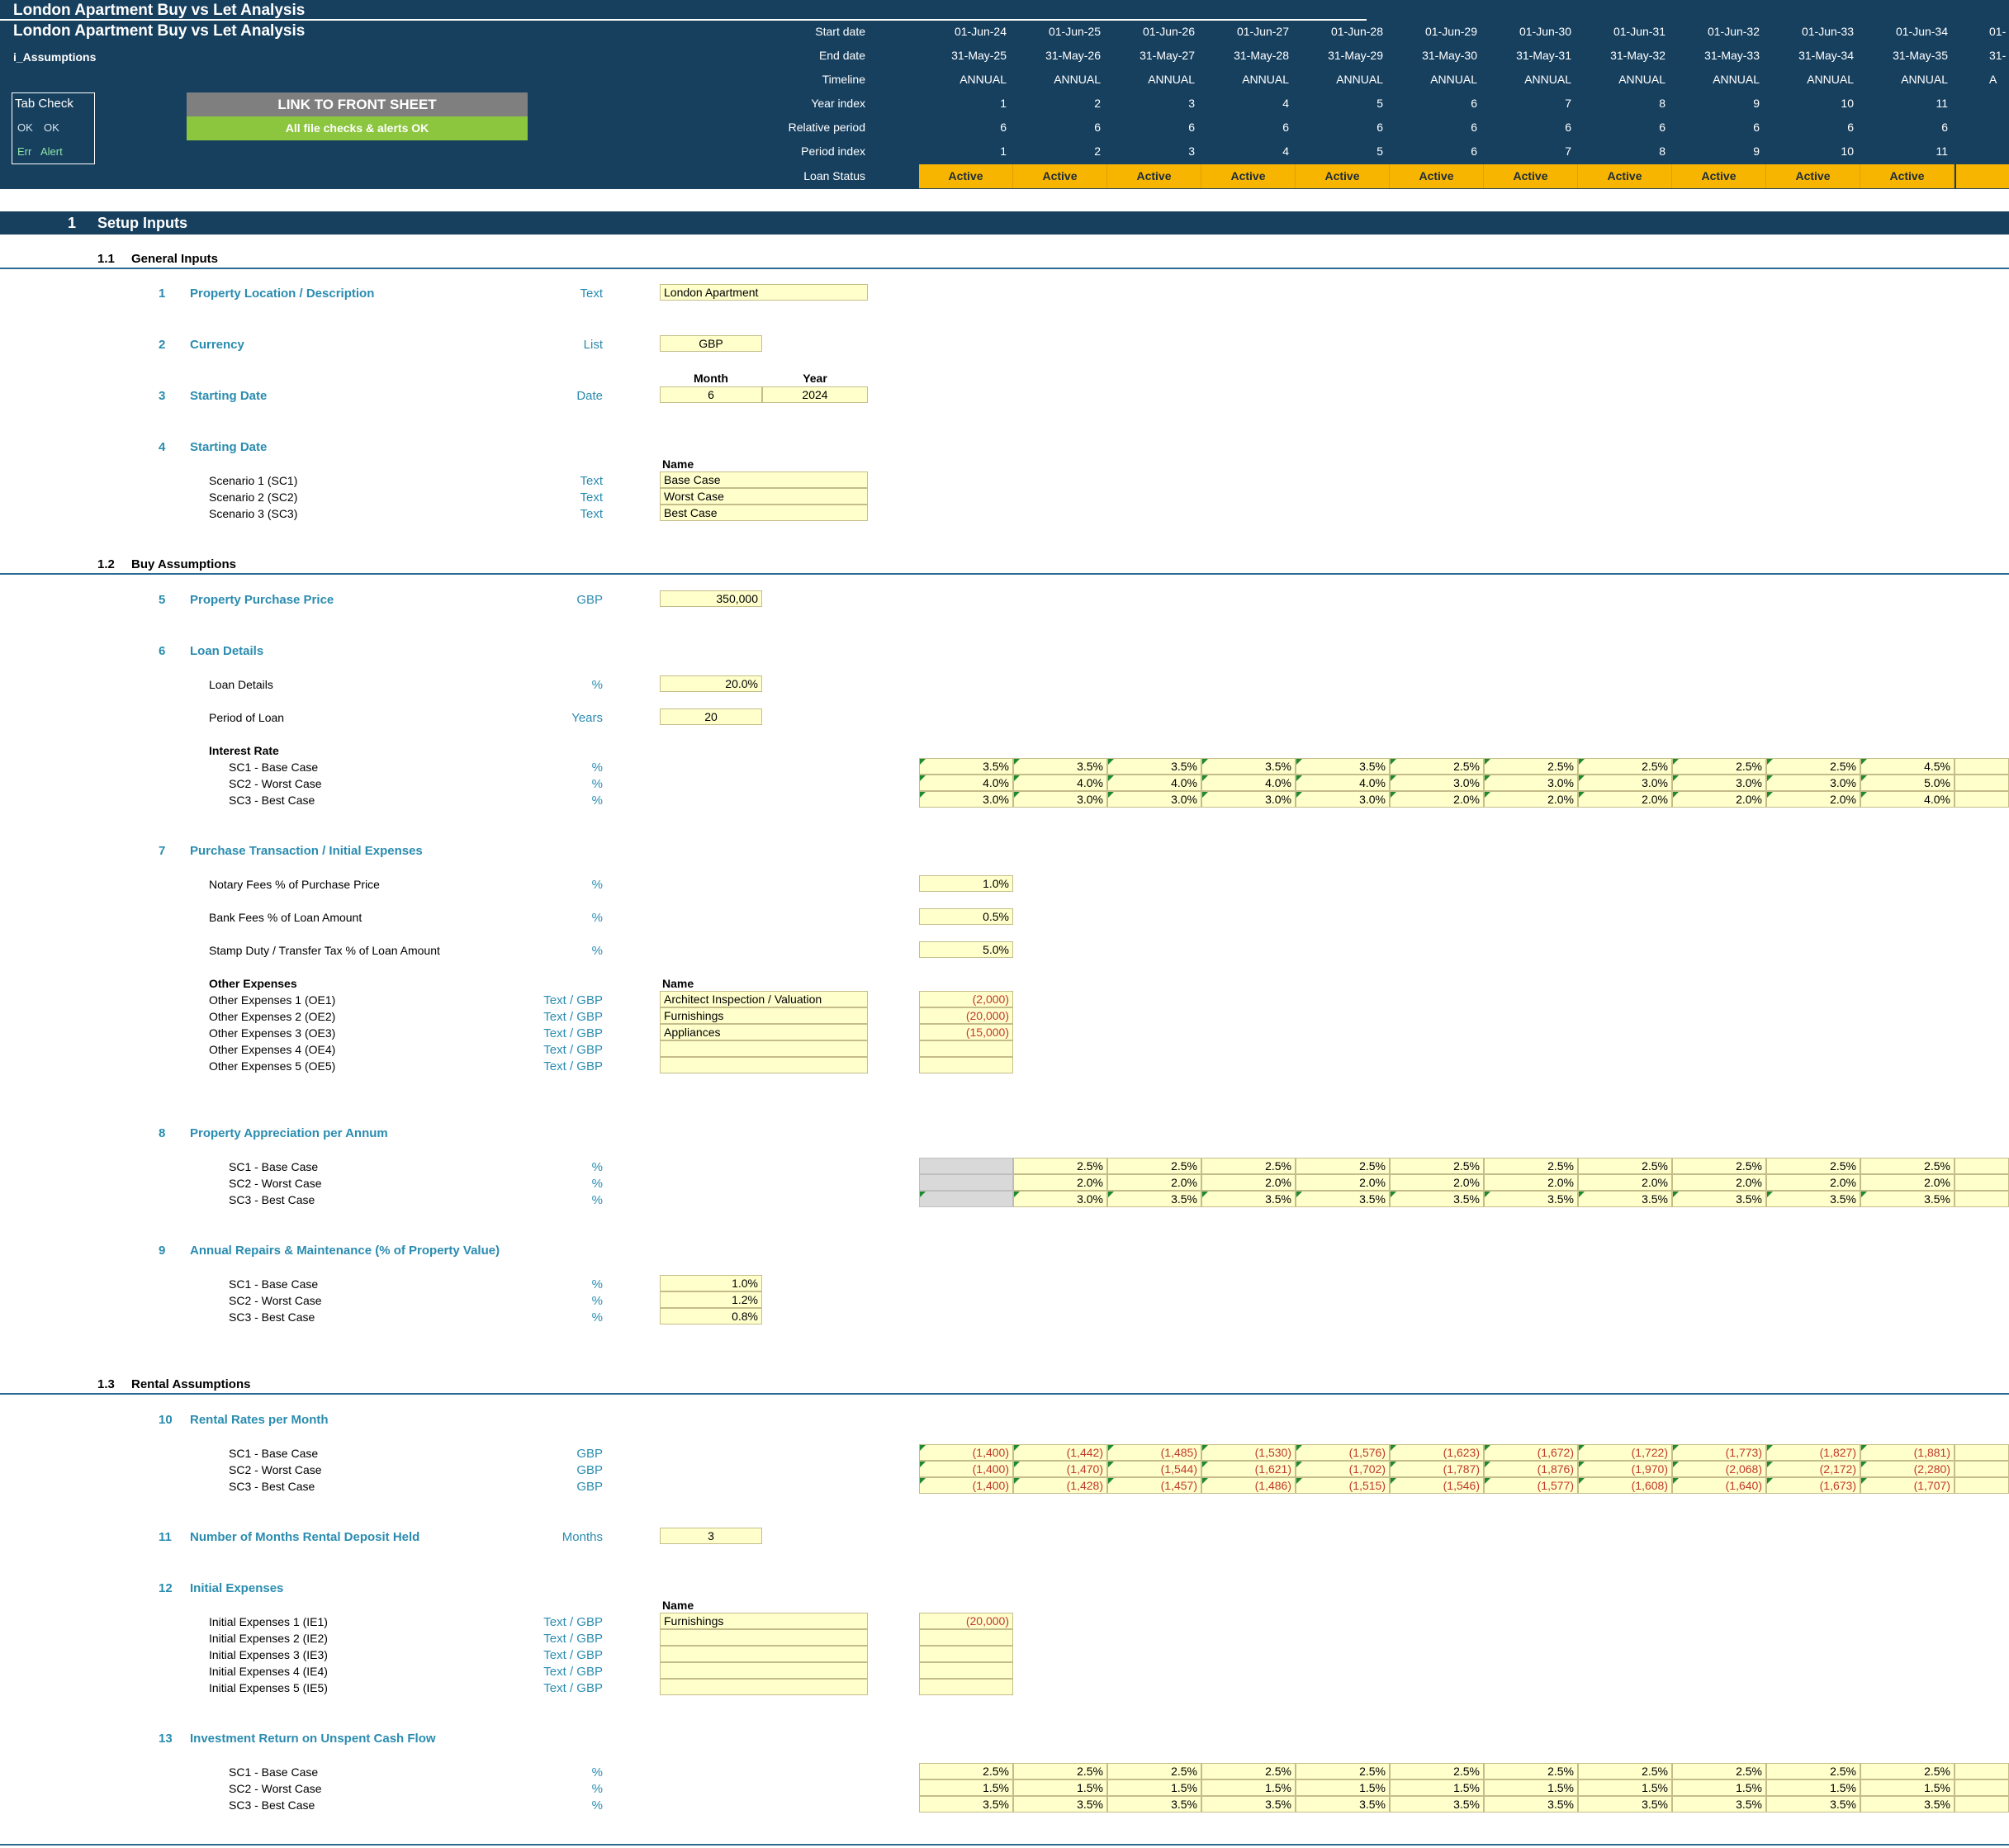 This screenshot has height=1848, width=2009. Describe the element at coordinates (1343, 1469) in the screenshot. I see `rental-rate-cell: (1,702)` at that location.